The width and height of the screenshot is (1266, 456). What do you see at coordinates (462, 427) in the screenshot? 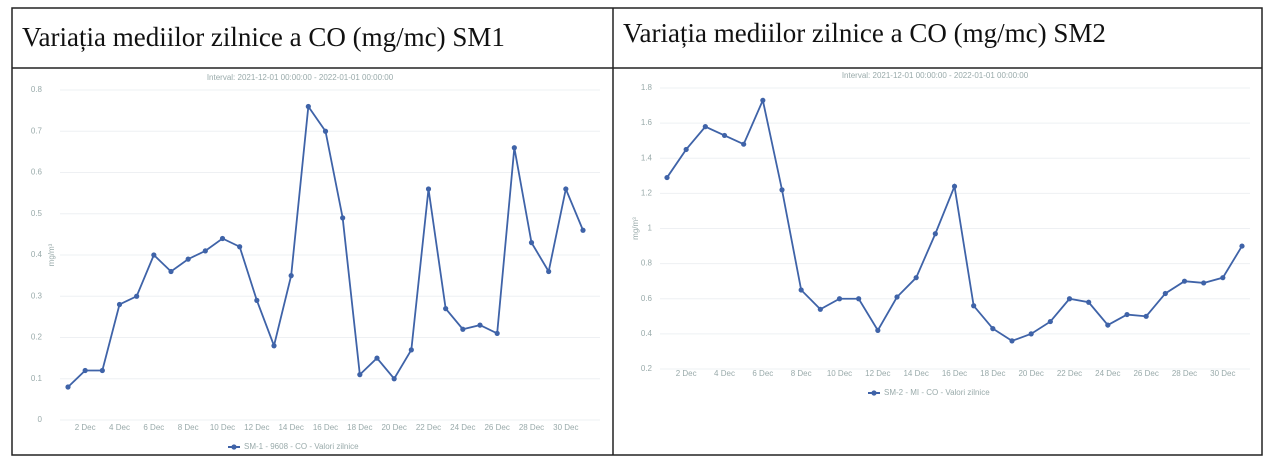
I see `x-tick-label: 24 Dec` at bounding box center [462, 427].